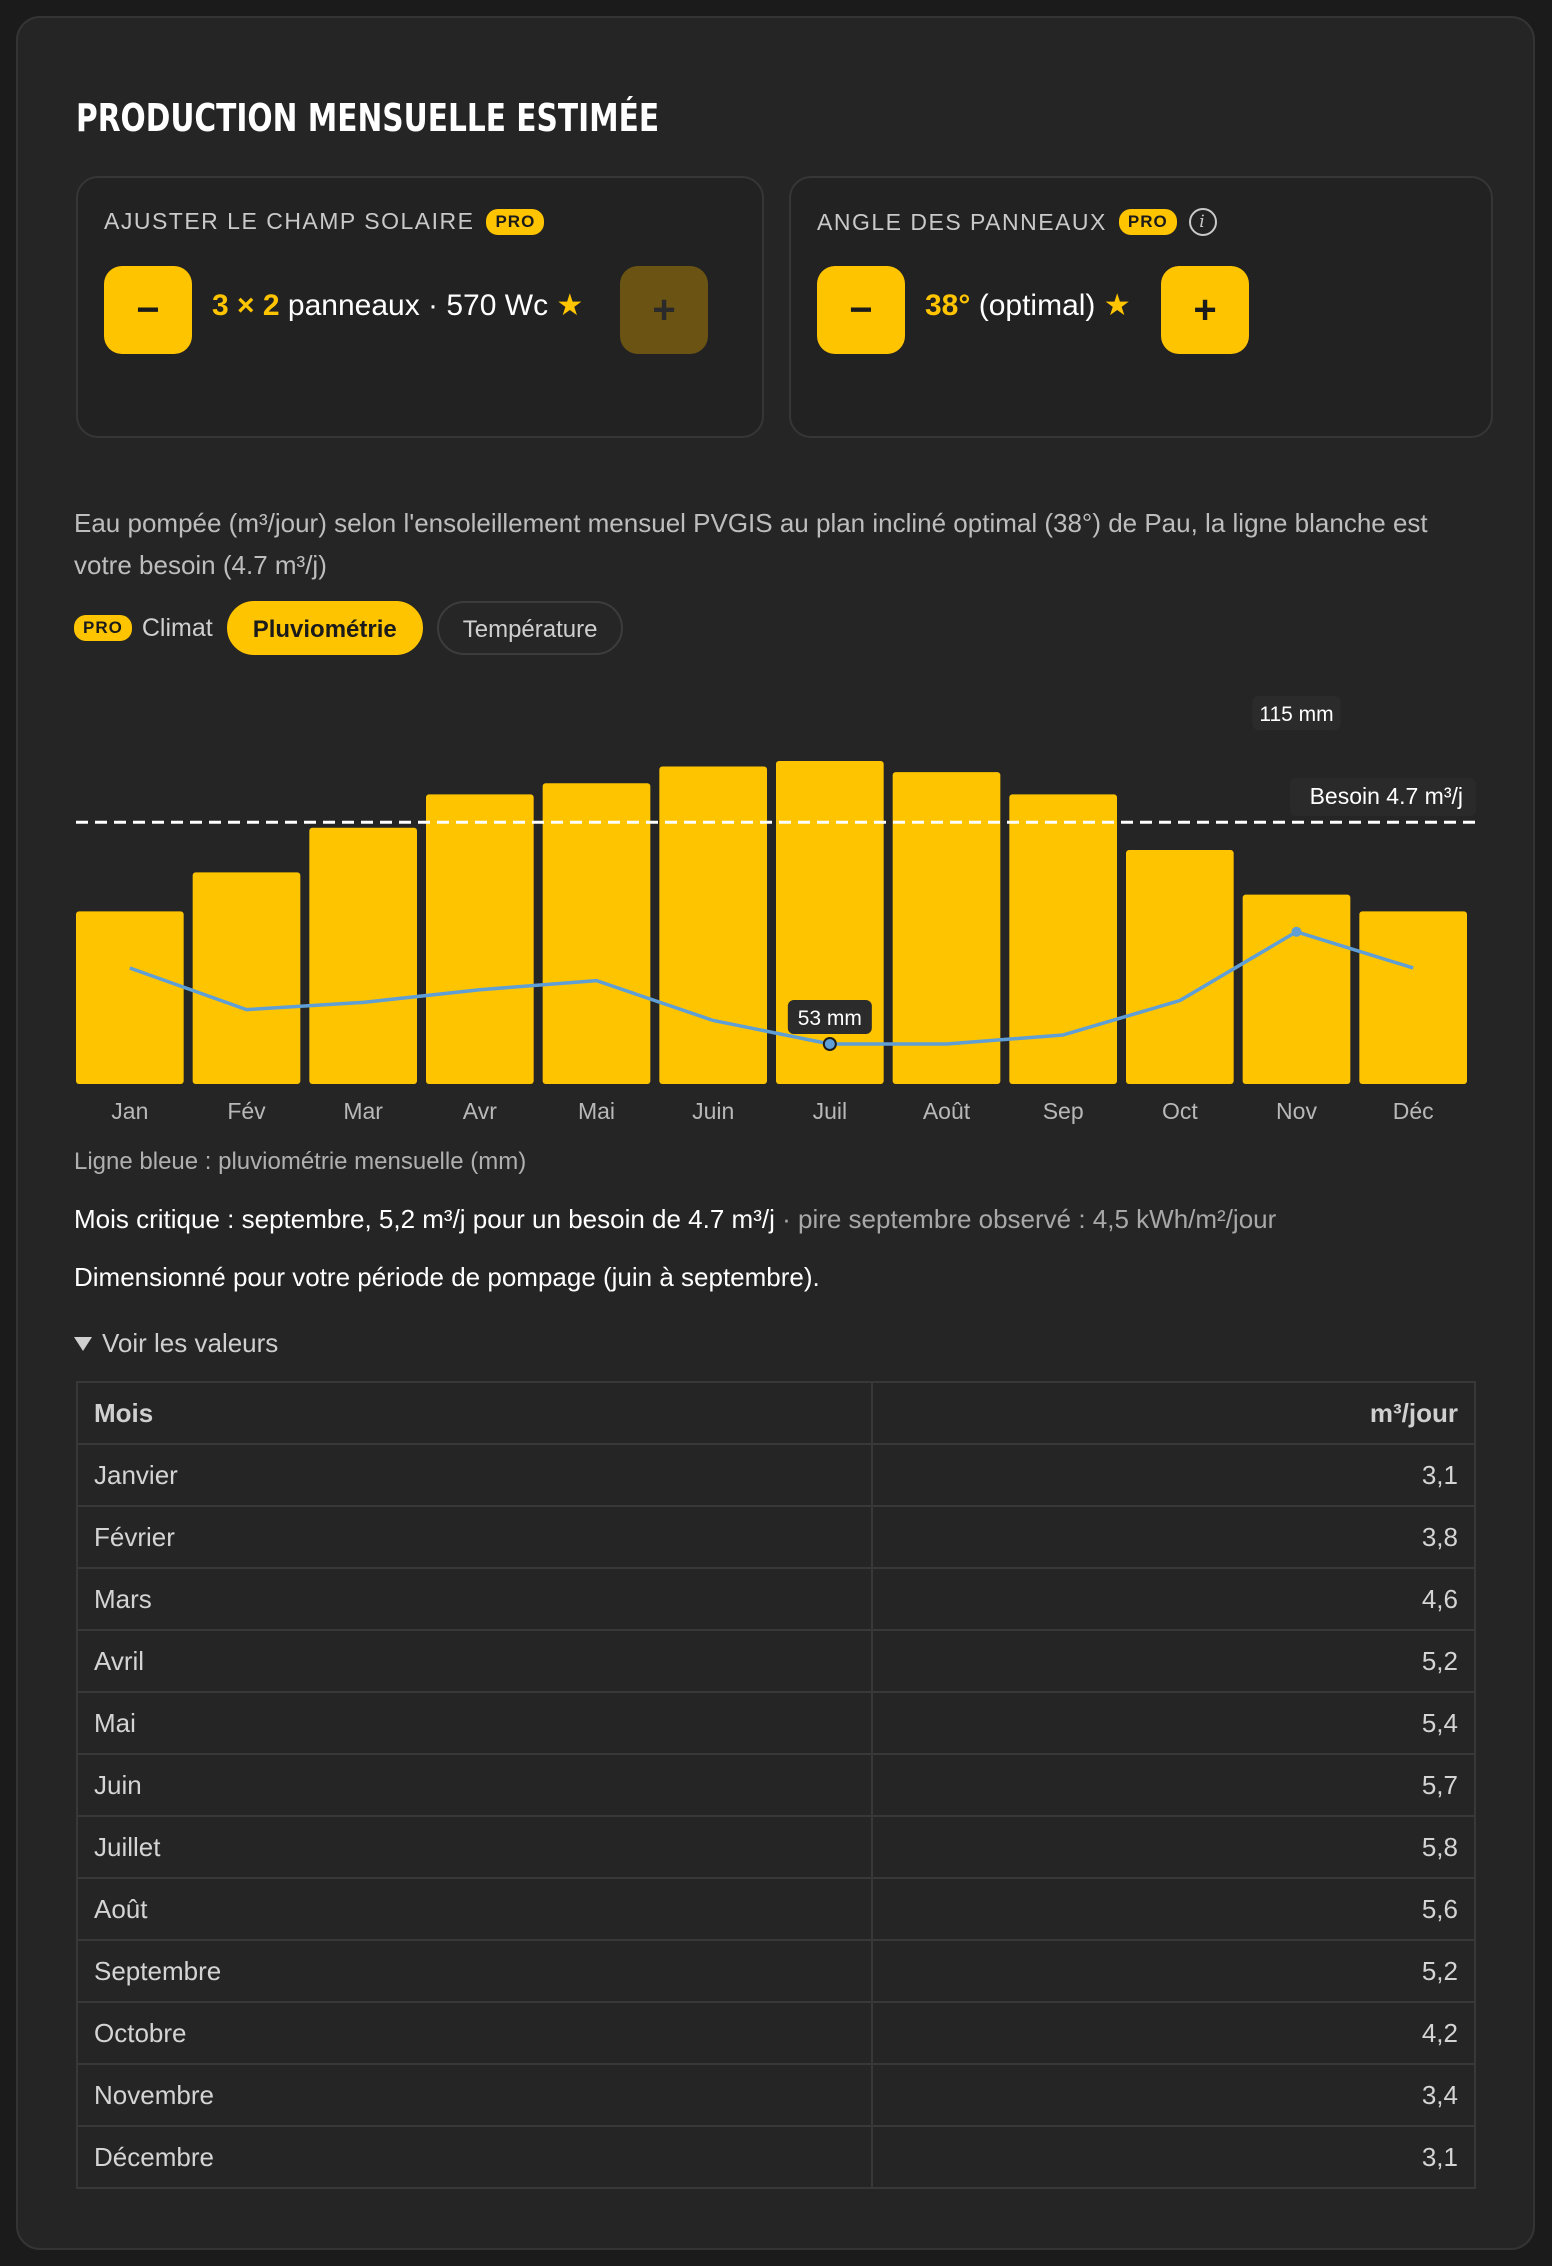 The height and width of the screenshot is (2266, 1552). Describe the element at coordinates (947, 1111) in the screenshot. I see `x-tick-label: Août` at that location.